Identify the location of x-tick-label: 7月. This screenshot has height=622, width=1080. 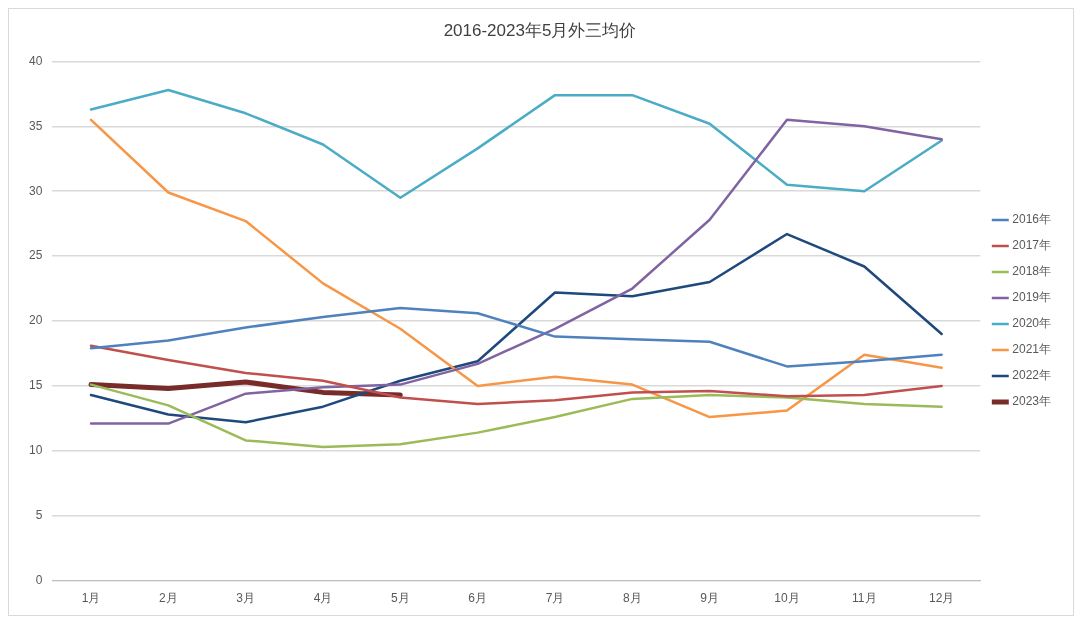
(555, 598).